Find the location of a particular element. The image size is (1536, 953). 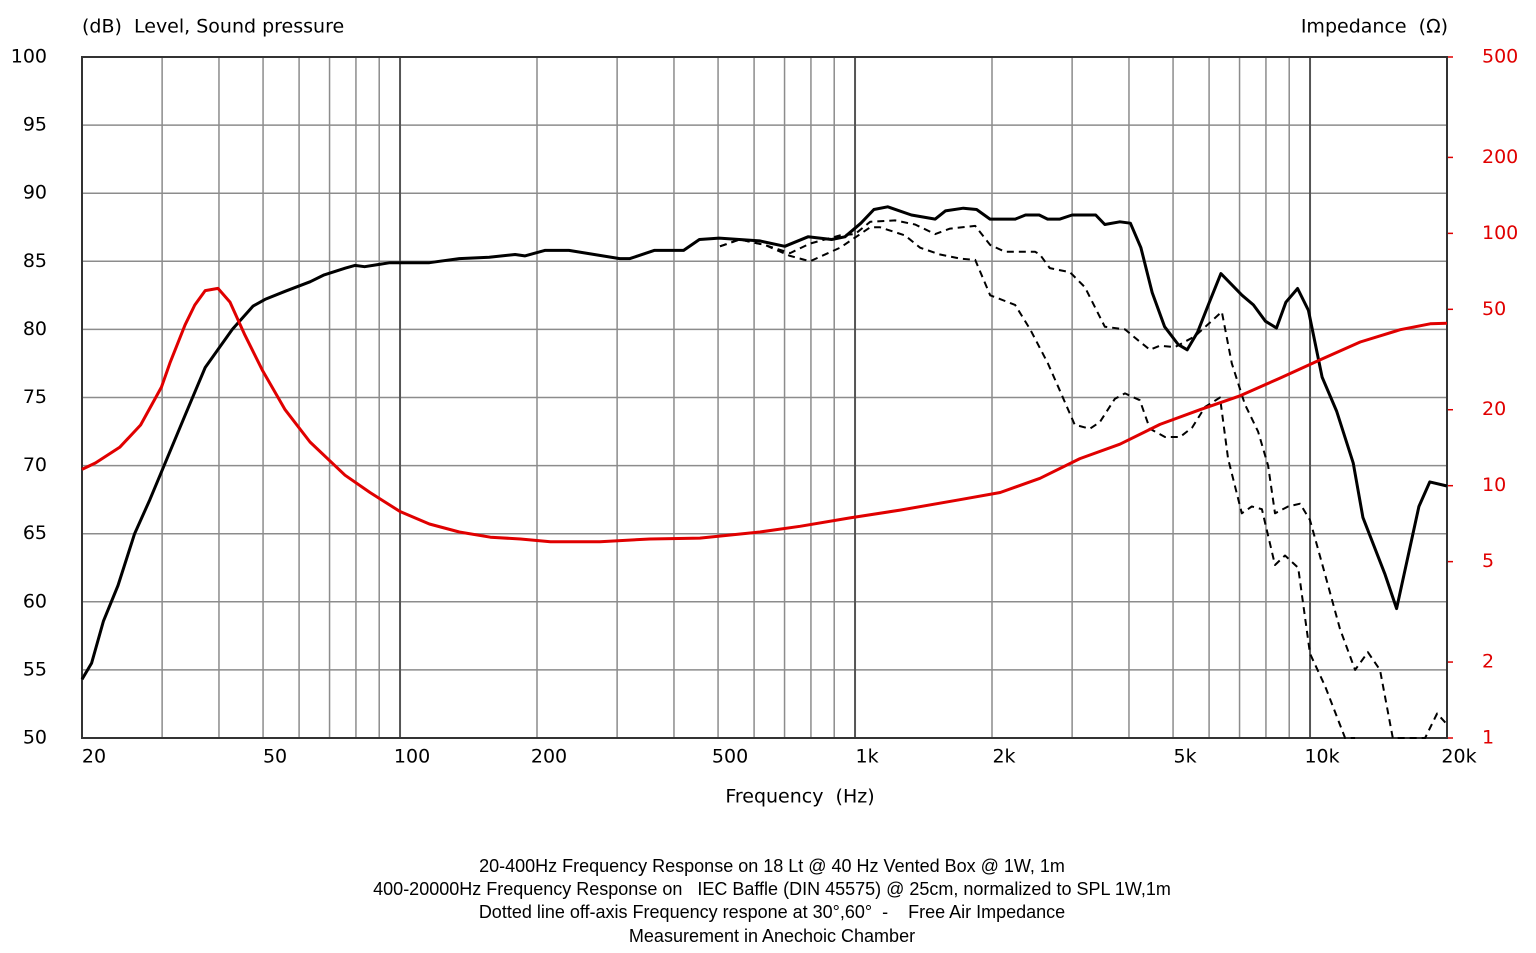

x-tick-label: 100 is located at coordinates (412, 757).